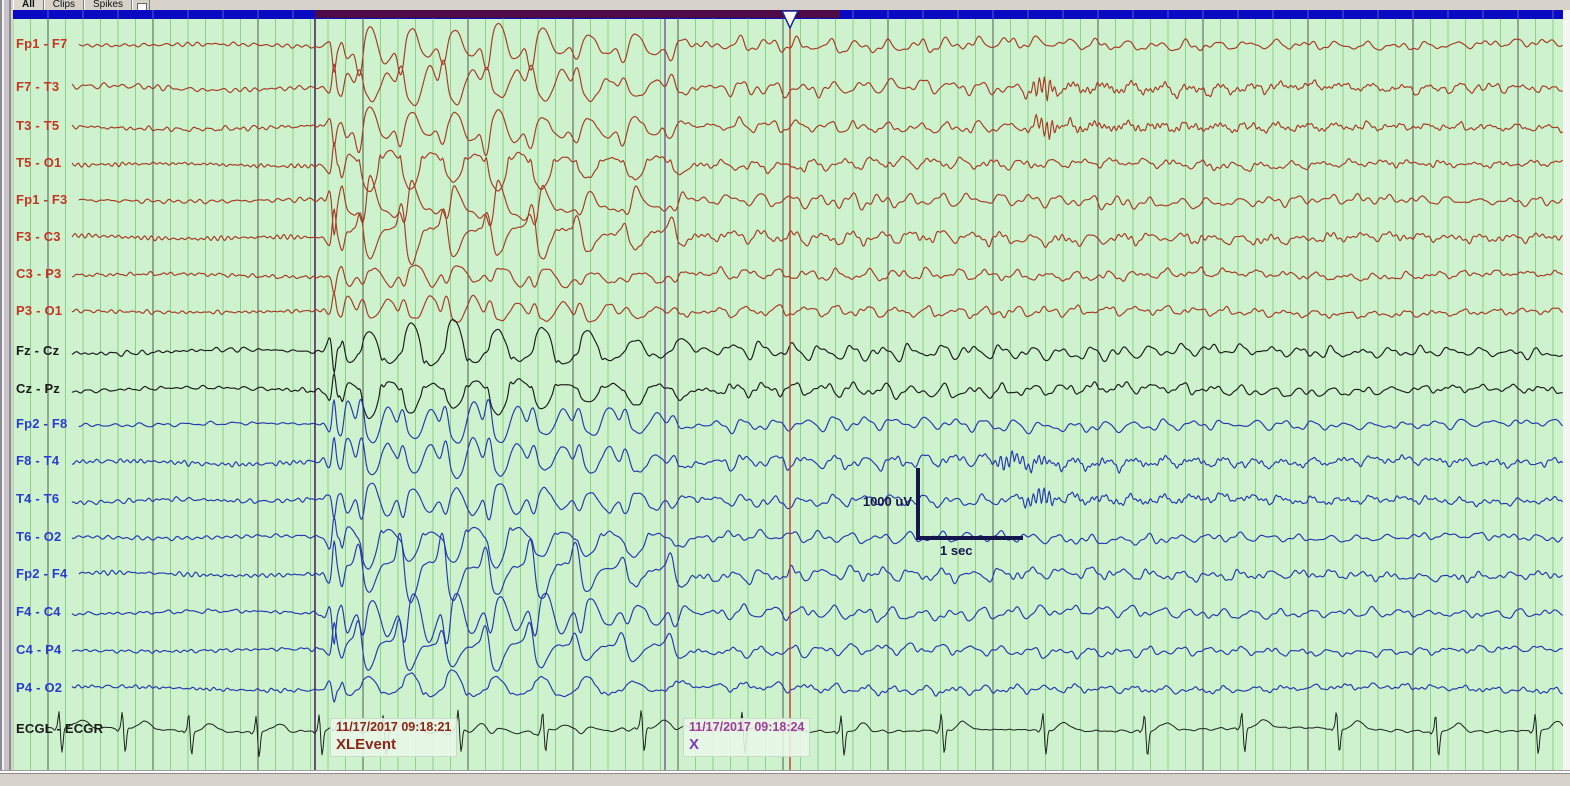  Describe the element at coordinates (820, 205) in the screenshot. I see `eeg-trace-Fp1-F3` at that location.